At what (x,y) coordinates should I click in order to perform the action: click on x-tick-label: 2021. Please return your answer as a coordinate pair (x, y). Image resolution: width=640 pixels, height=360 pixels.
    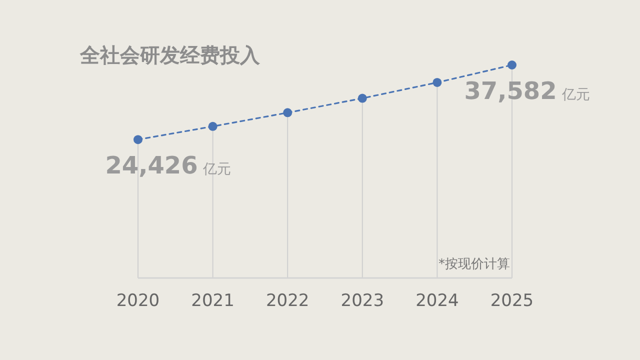
    Looking at the image, I should click on (212, 301).